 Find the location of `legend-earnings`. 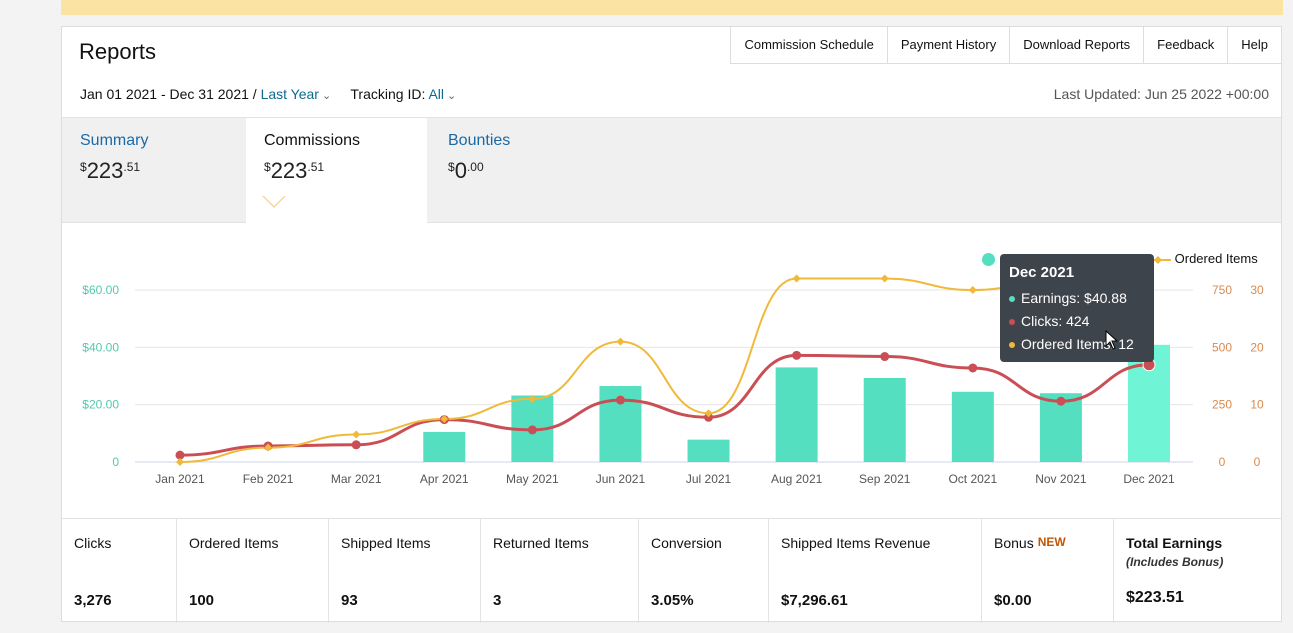

legend-earnings is located at coordinates (988, 259).